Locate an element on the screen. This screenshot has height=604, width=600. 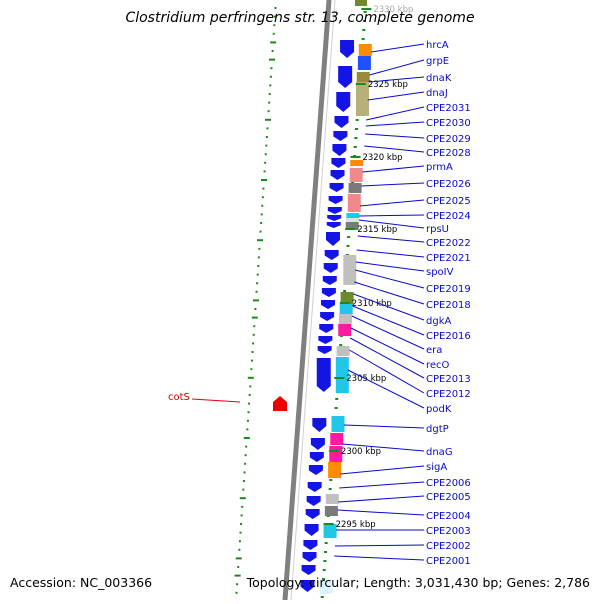
gene-label: recO is located at coordinates (438, 365).